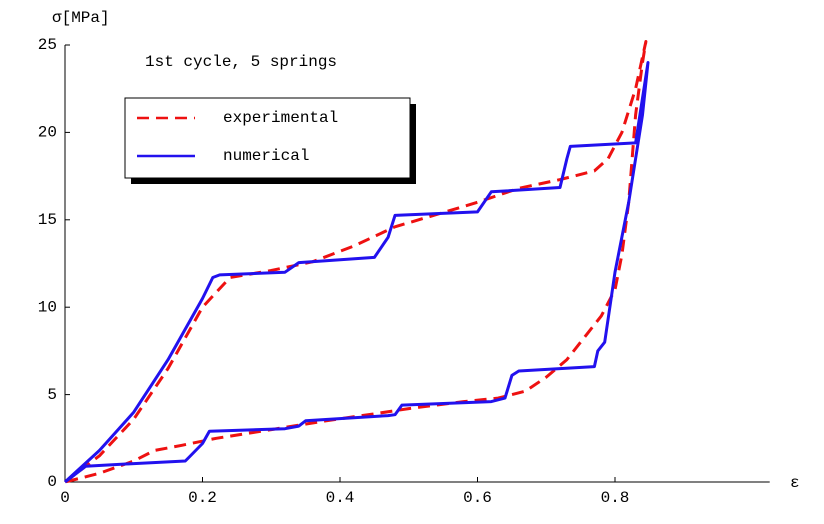 The height and width of the screenshot is (524, 824). Describe the element at coordinates (795, 483) in the screenshot. I see `x-axis-label: ε` at that location.